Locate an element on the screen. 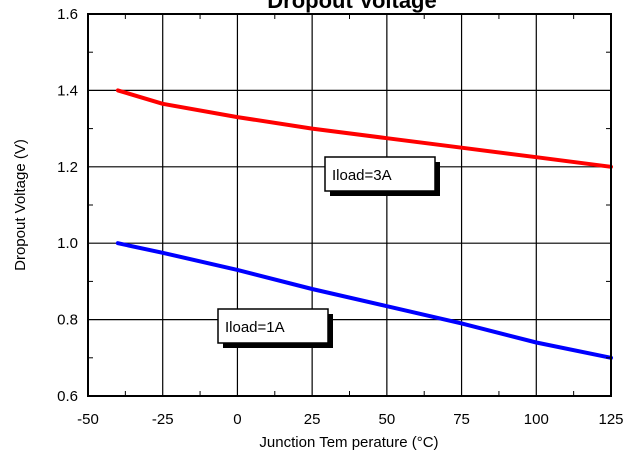 This screenshot has height=468, width=636. x-tick-label: 100 is located at coordinates (536, 419).